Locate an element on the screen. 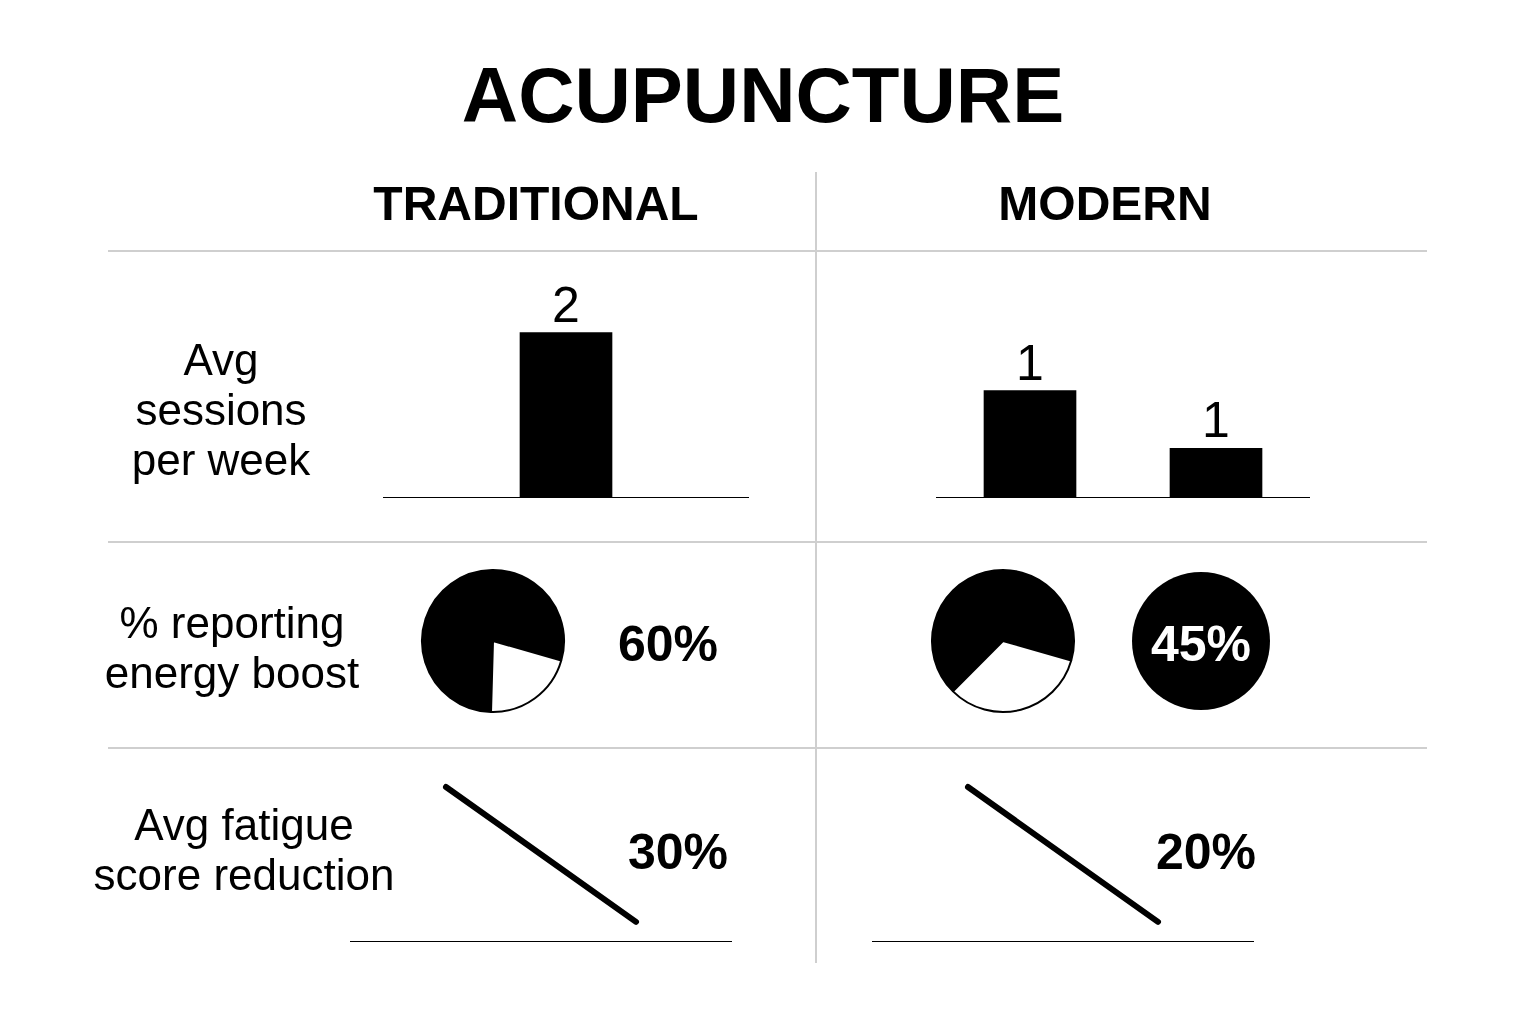  text: 45% is located at coordinates (1201, 644).